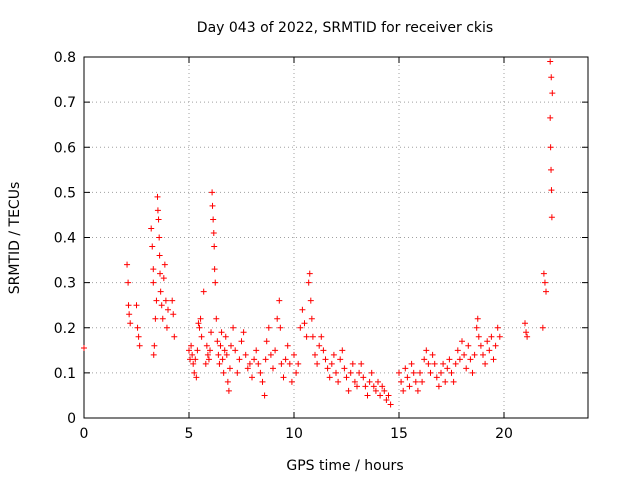 This screenshot has height=480, width=640. Describe the element at coordinates (65, 239) in the screenshot. I see `y-tick-label: 0.4` at that location.